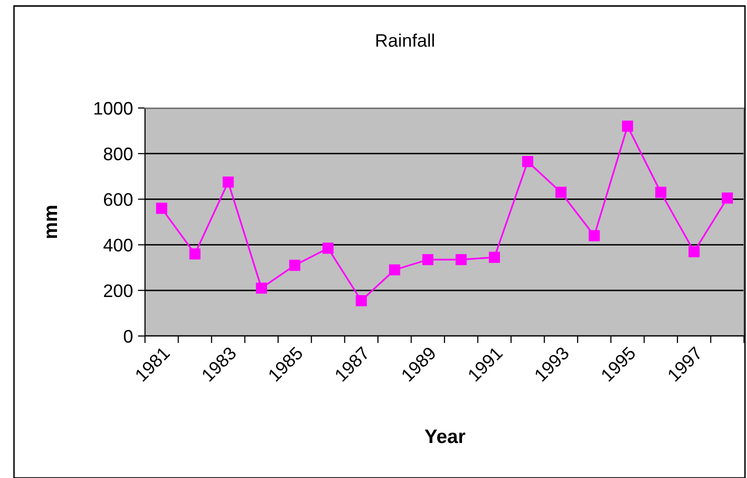  What do you see at coordinates (405, 40) in the screenshot?
I see `chart-title: Rainfall` at bounding box center [405, 40].